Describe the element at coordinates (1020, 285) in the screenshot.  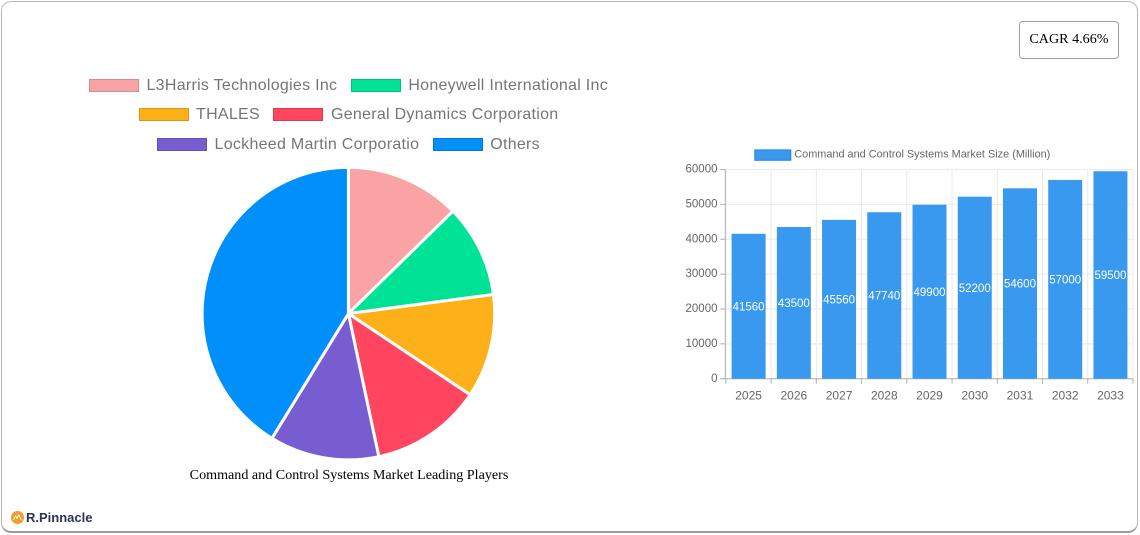
I see `svg-text: 54600` at that location.